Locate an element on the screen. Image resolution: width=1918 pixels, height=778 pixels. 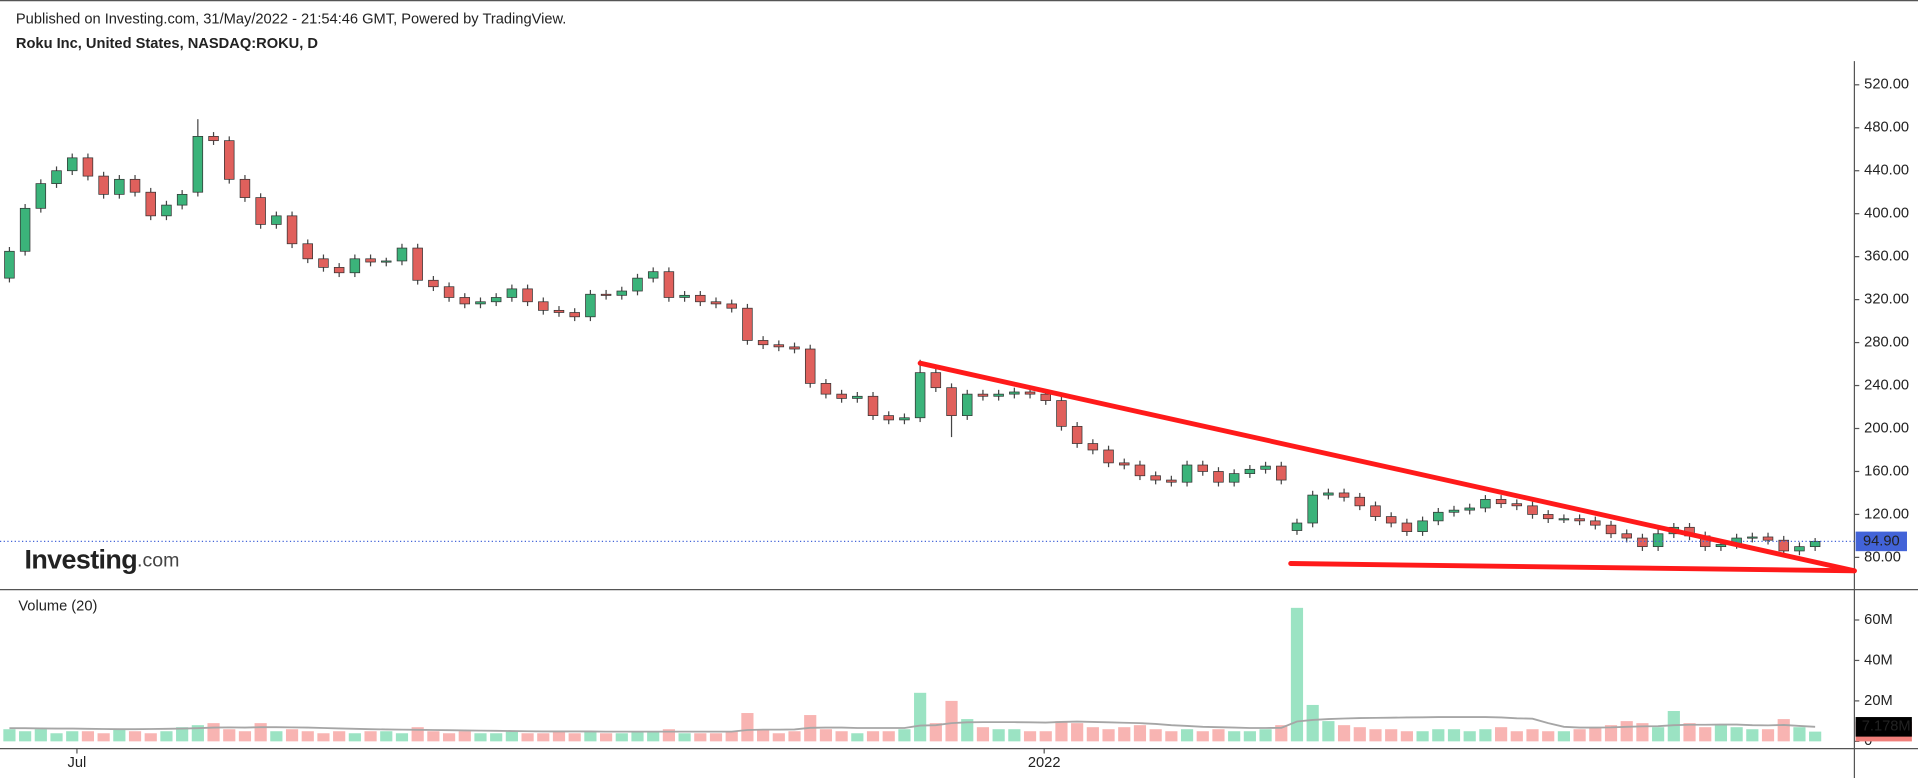
y-tick-label: 280.00 is located at coordinates (1886, 342).